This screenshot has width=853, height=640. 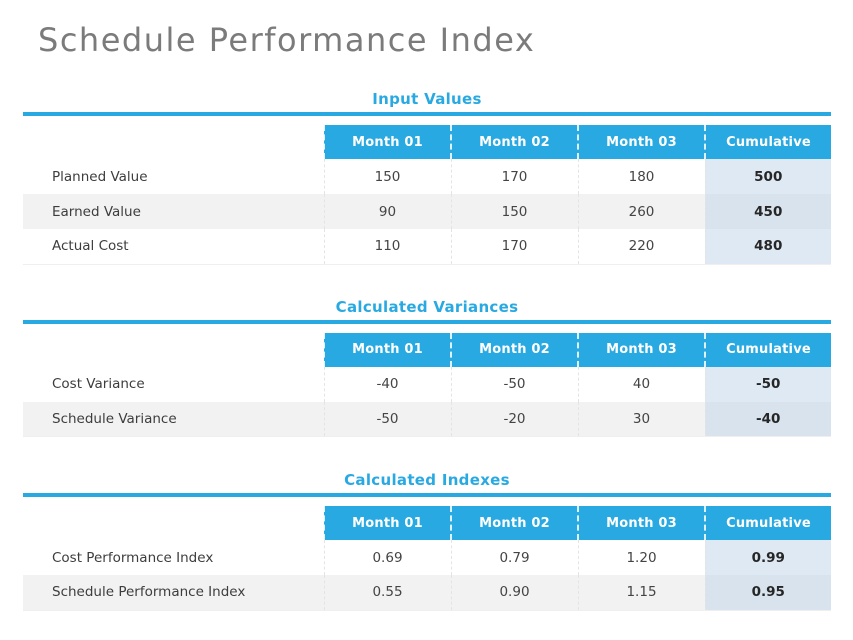 What do you see at coordinates (173, 592) in the screenshot?
I see `row-label: Schedule Performance Index` at bounding box center [173, 592].